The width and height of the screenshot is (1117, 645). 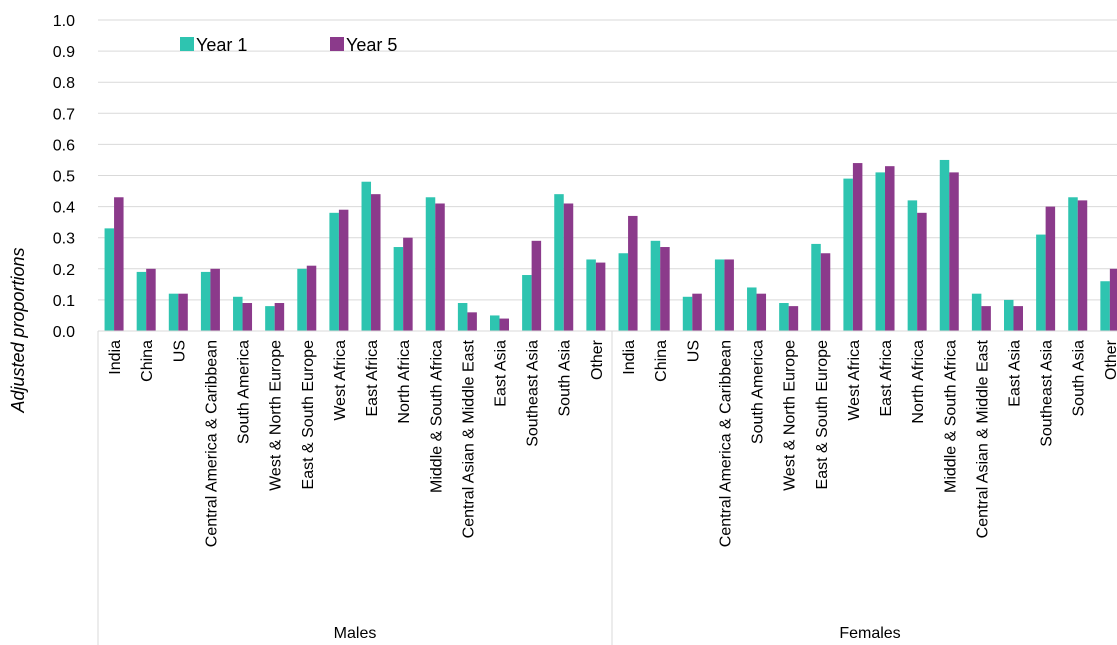 I want to click on legend-label-year-1: Year 1, so click(x=221, y=45).